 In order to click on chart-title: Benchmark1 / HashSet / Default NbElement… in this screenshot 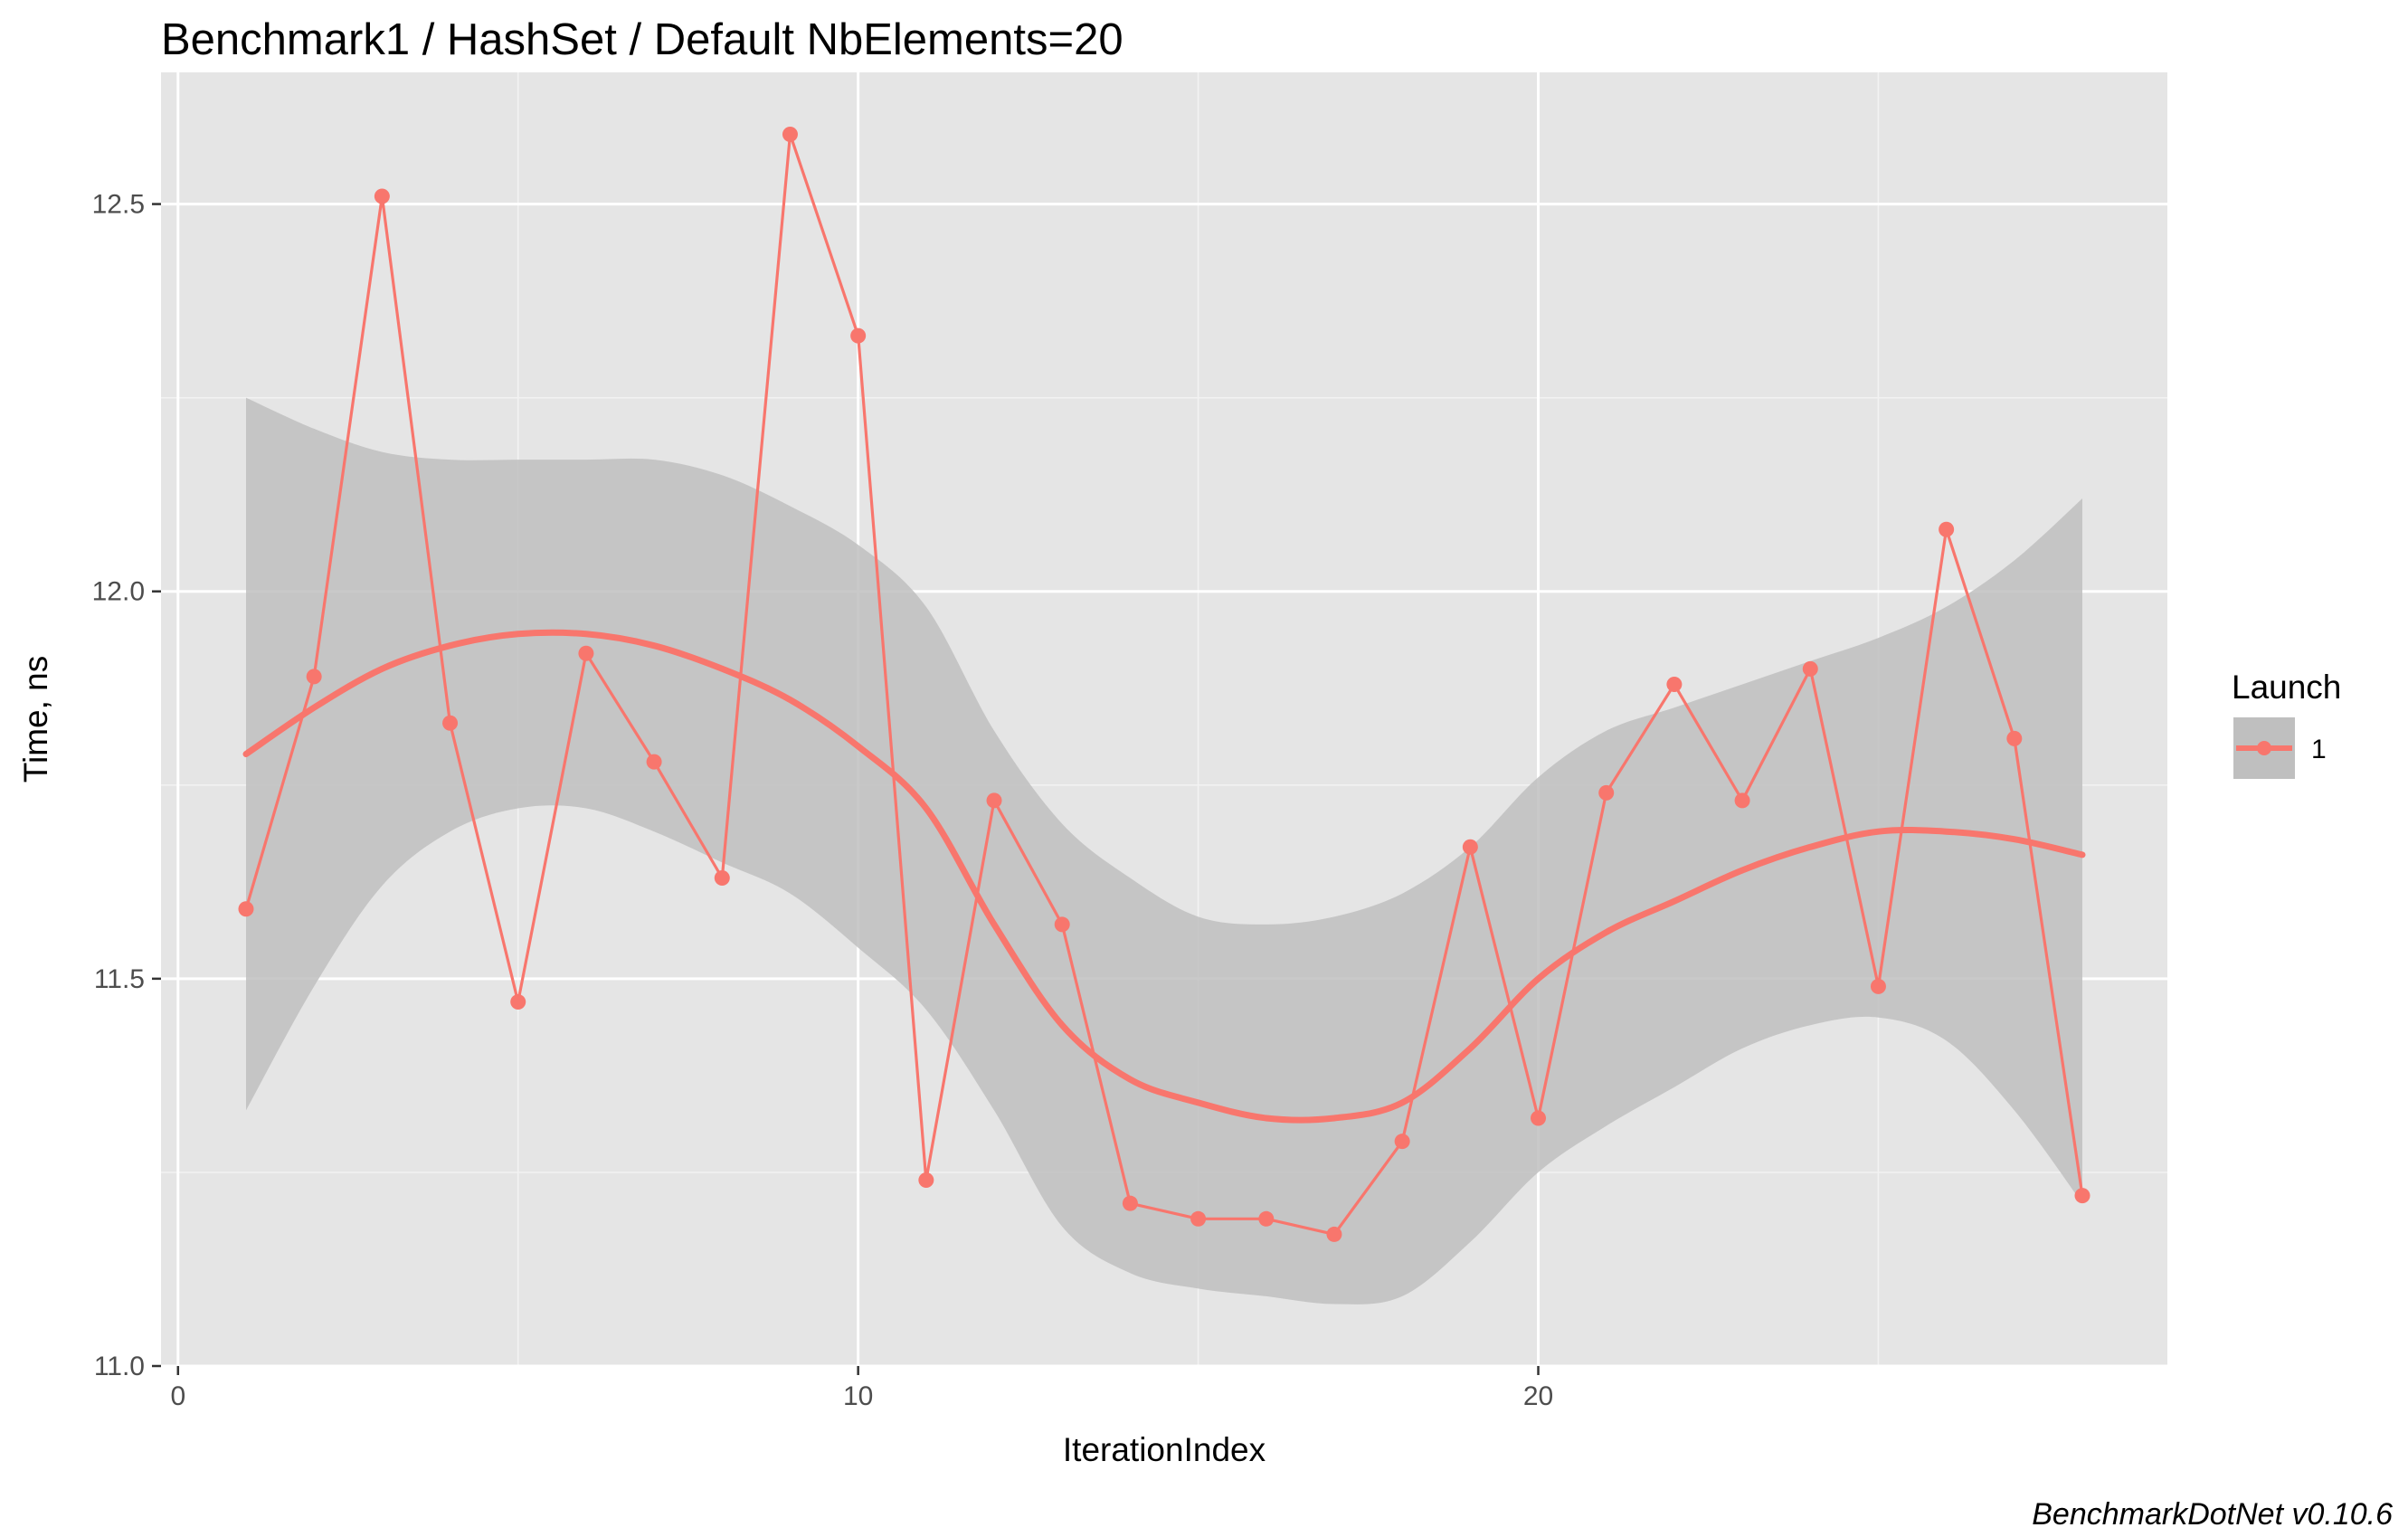, I will do `click(642, 39)`.